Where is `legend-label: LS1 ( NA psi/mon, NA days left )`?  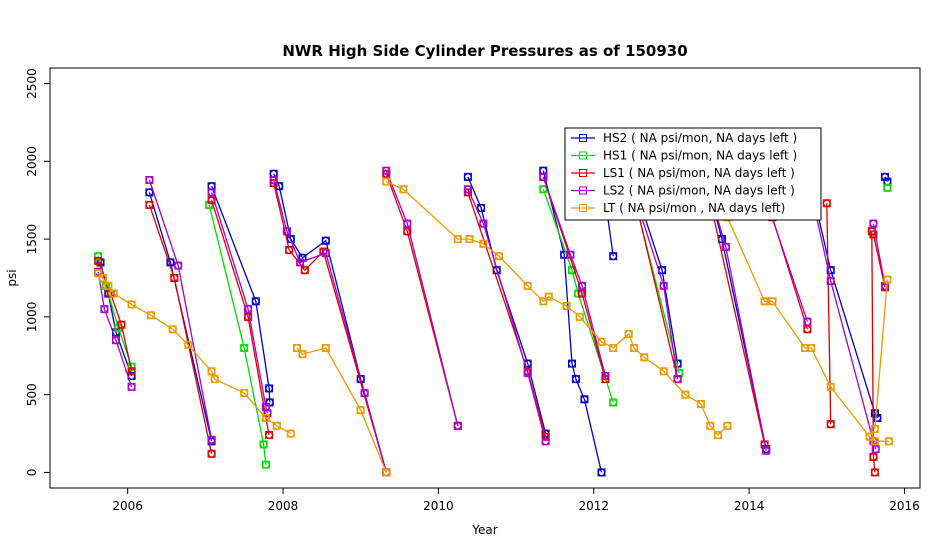
legend-label: LS1 ( NA psi/mon, NA days left ) is located at coordinates (699, 173).